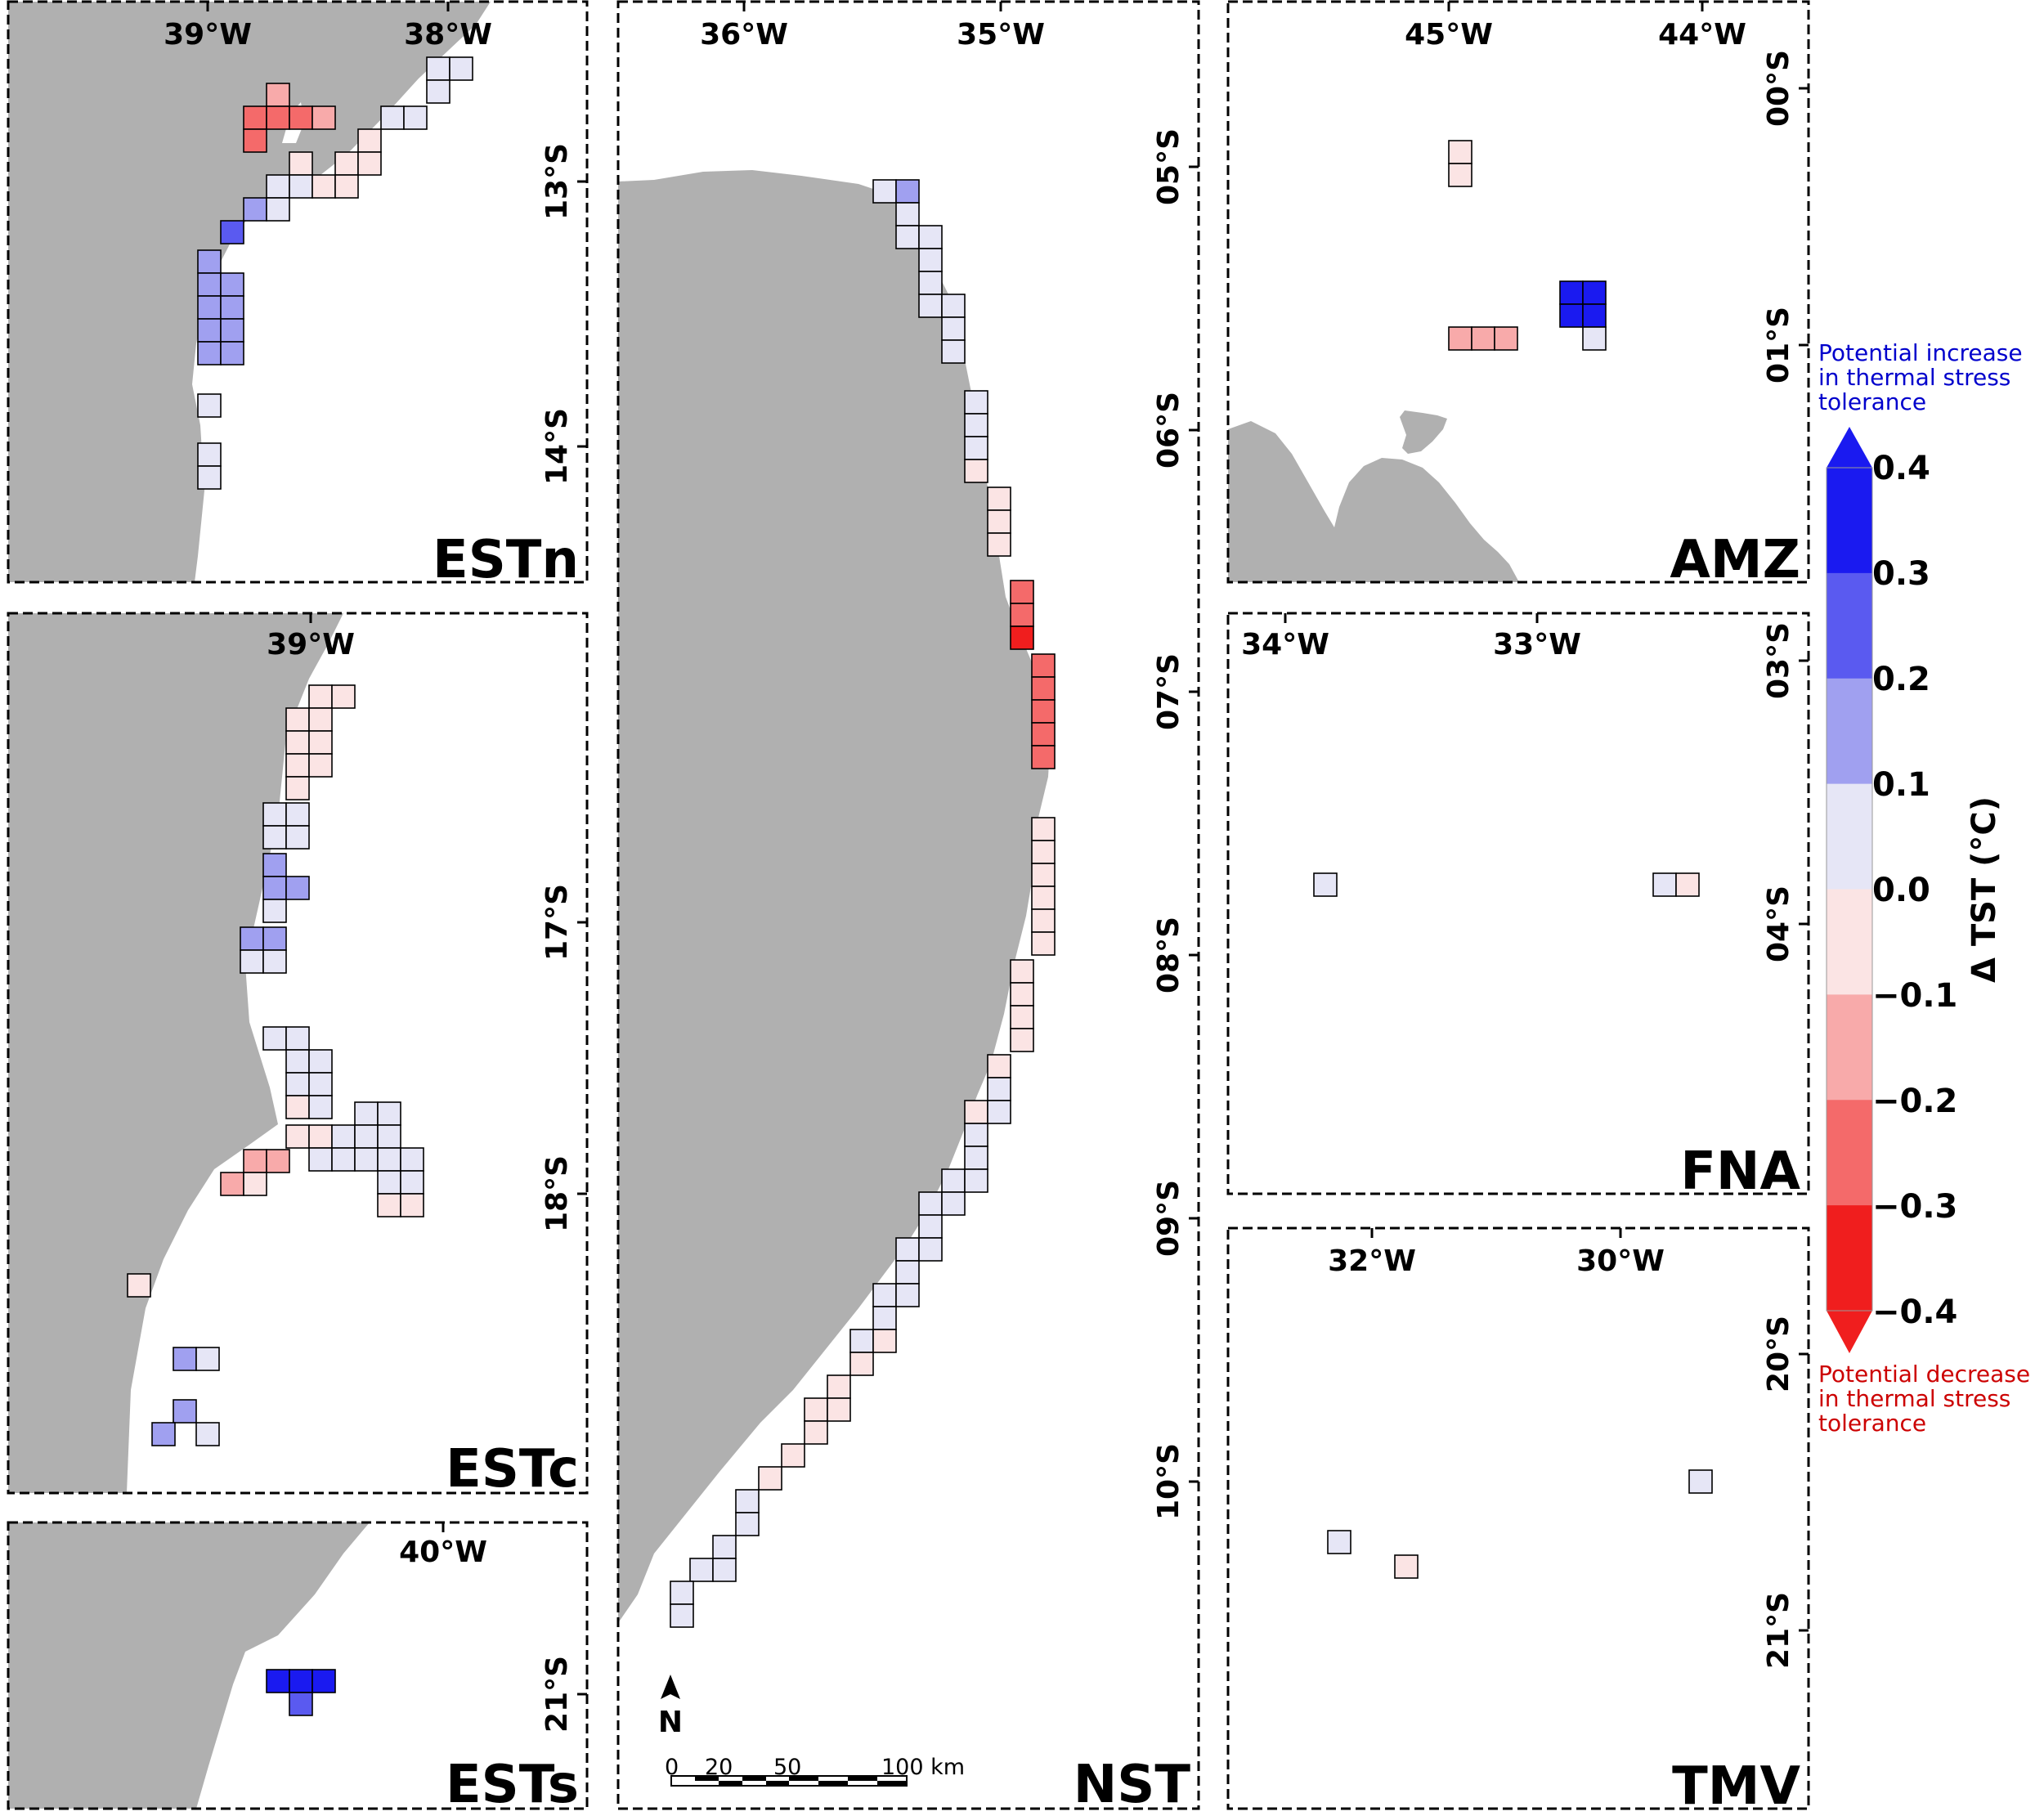 The height and width of the screenshot is (1816, 2044). What do you see at coordinates (1132, 1785) in the screenshot?
I see `region-label: NST` at bounding box center [1132, 1785].